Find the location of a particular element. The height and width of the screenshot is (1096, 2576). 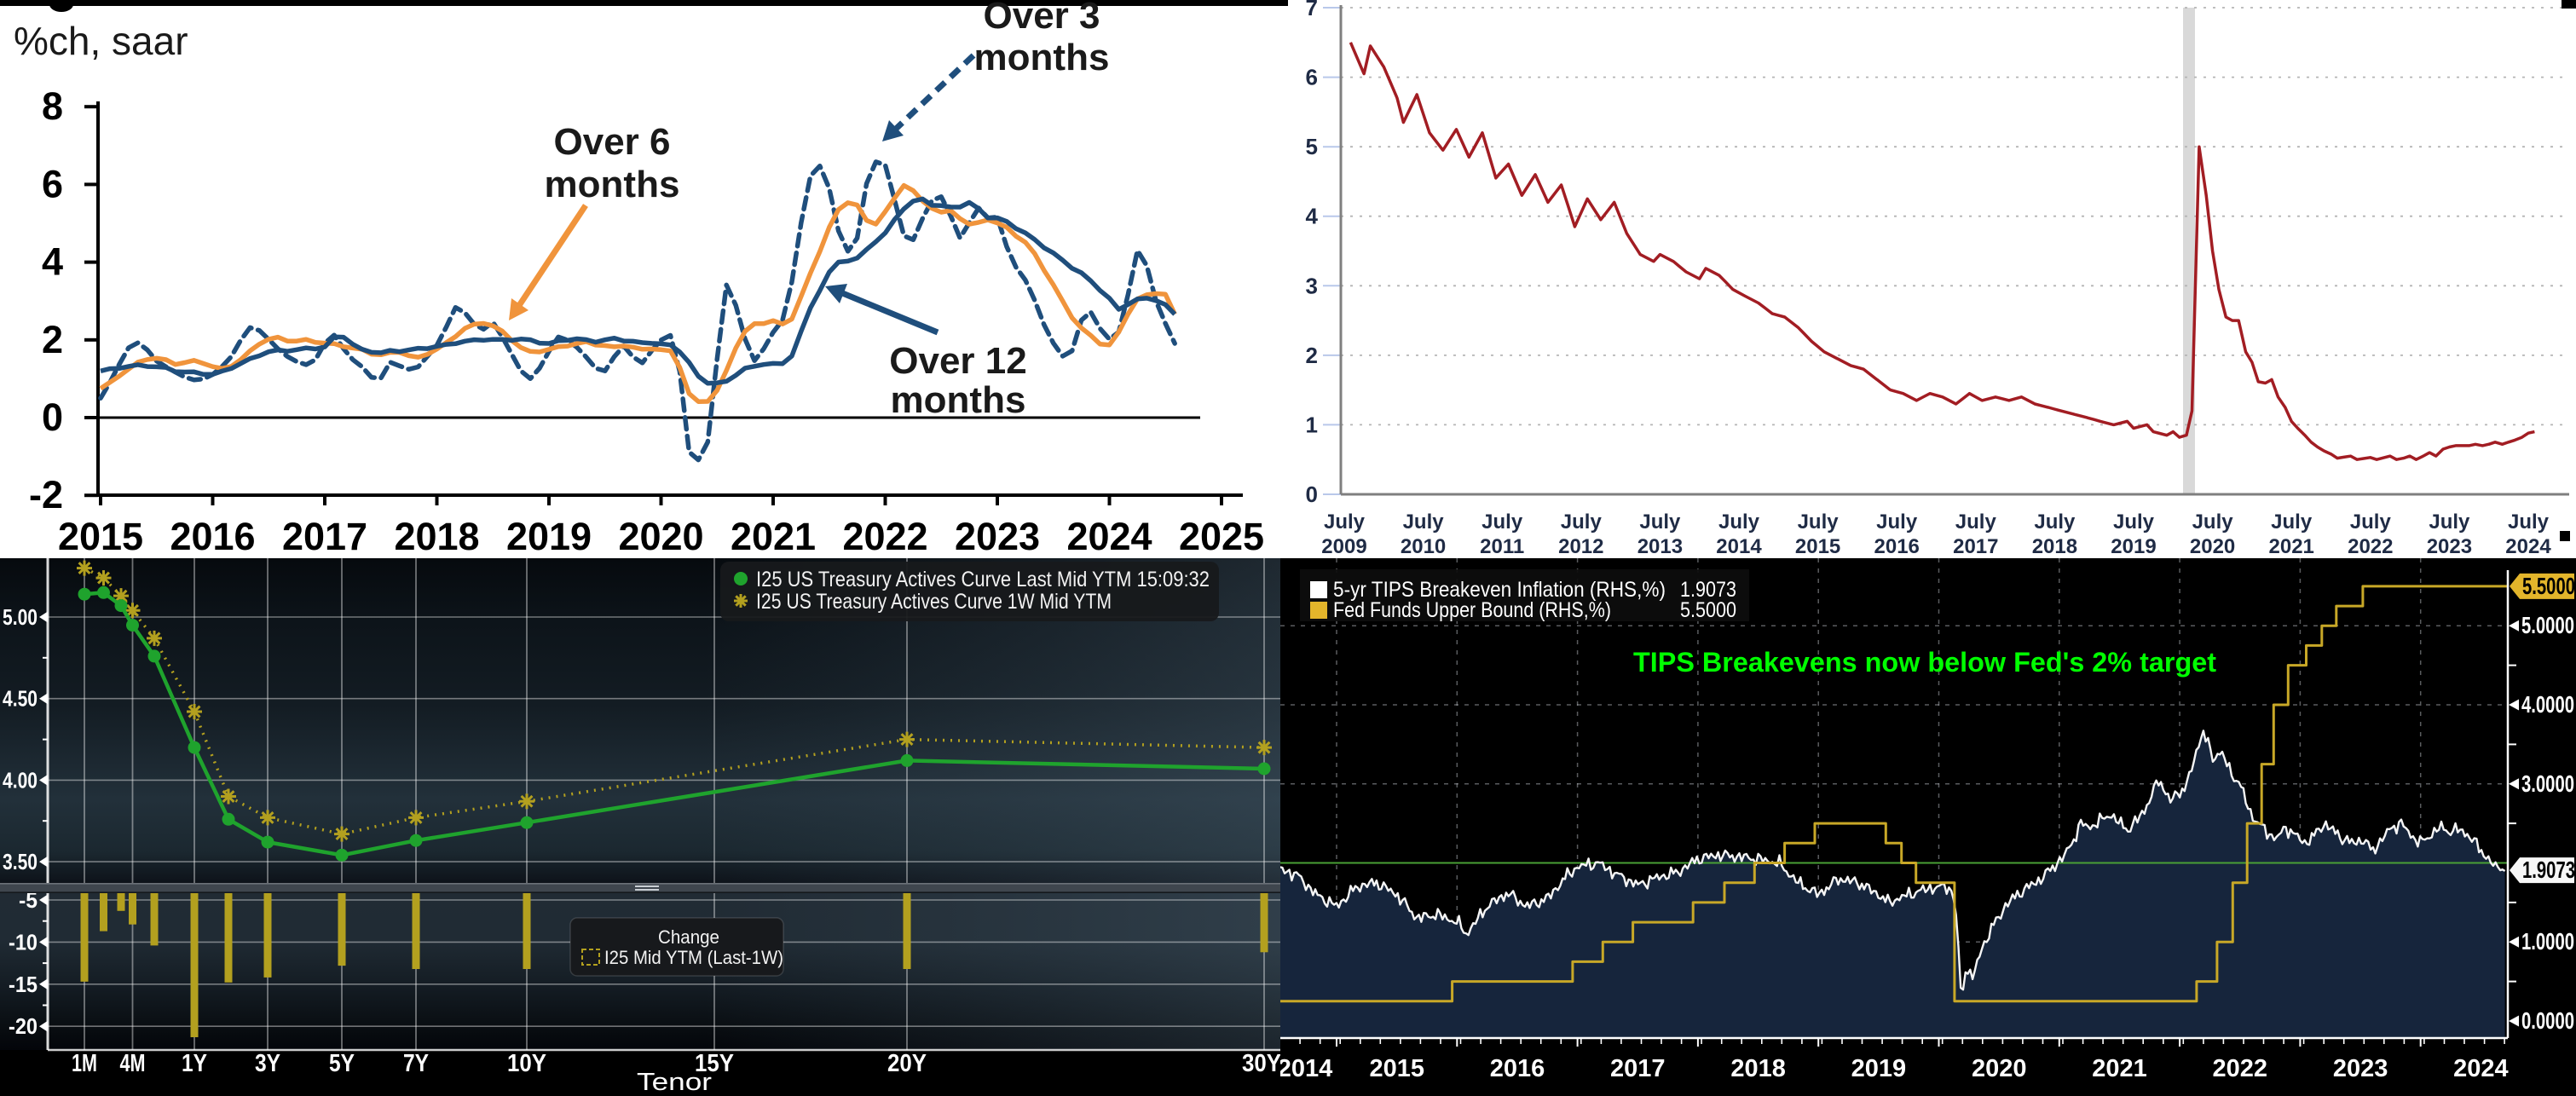

svg-text: 3.0000 is located at coordinates (2547, 783).